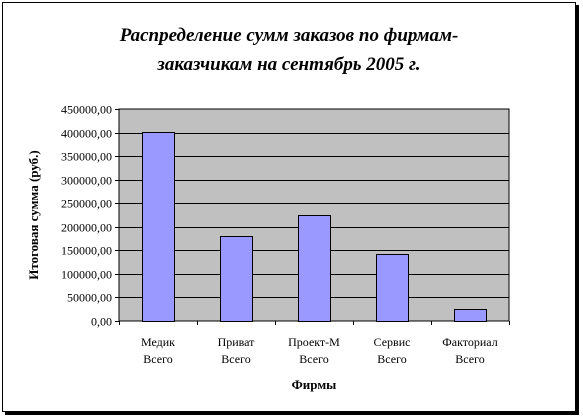 This screenshot has width=583, height=420. Describe the element at coordinates (469, 342) in the screenshot. I see `x-tick-label: Факториал` at that location.